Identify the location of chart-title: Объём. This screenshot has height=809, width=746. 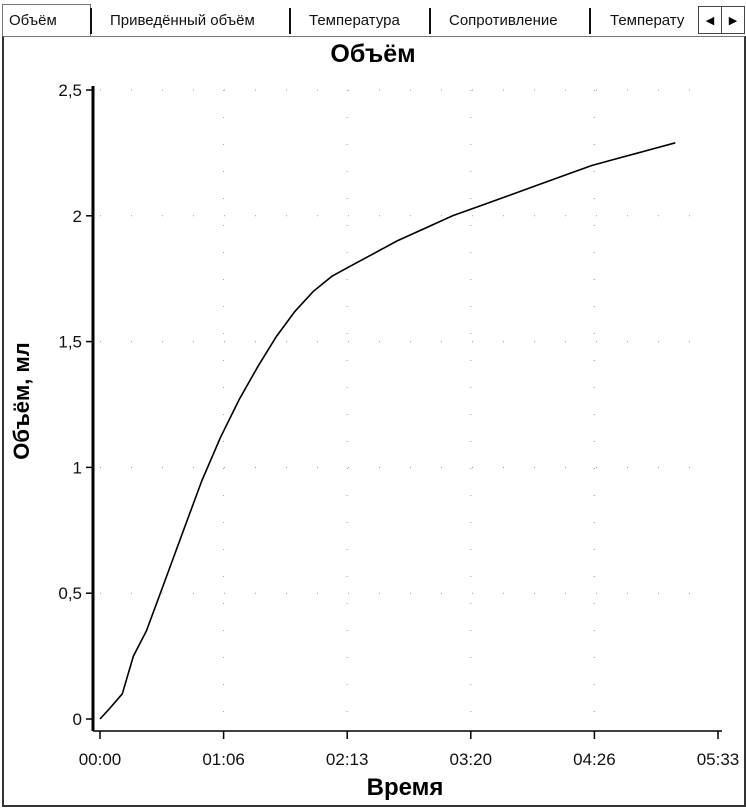
(373, 54).